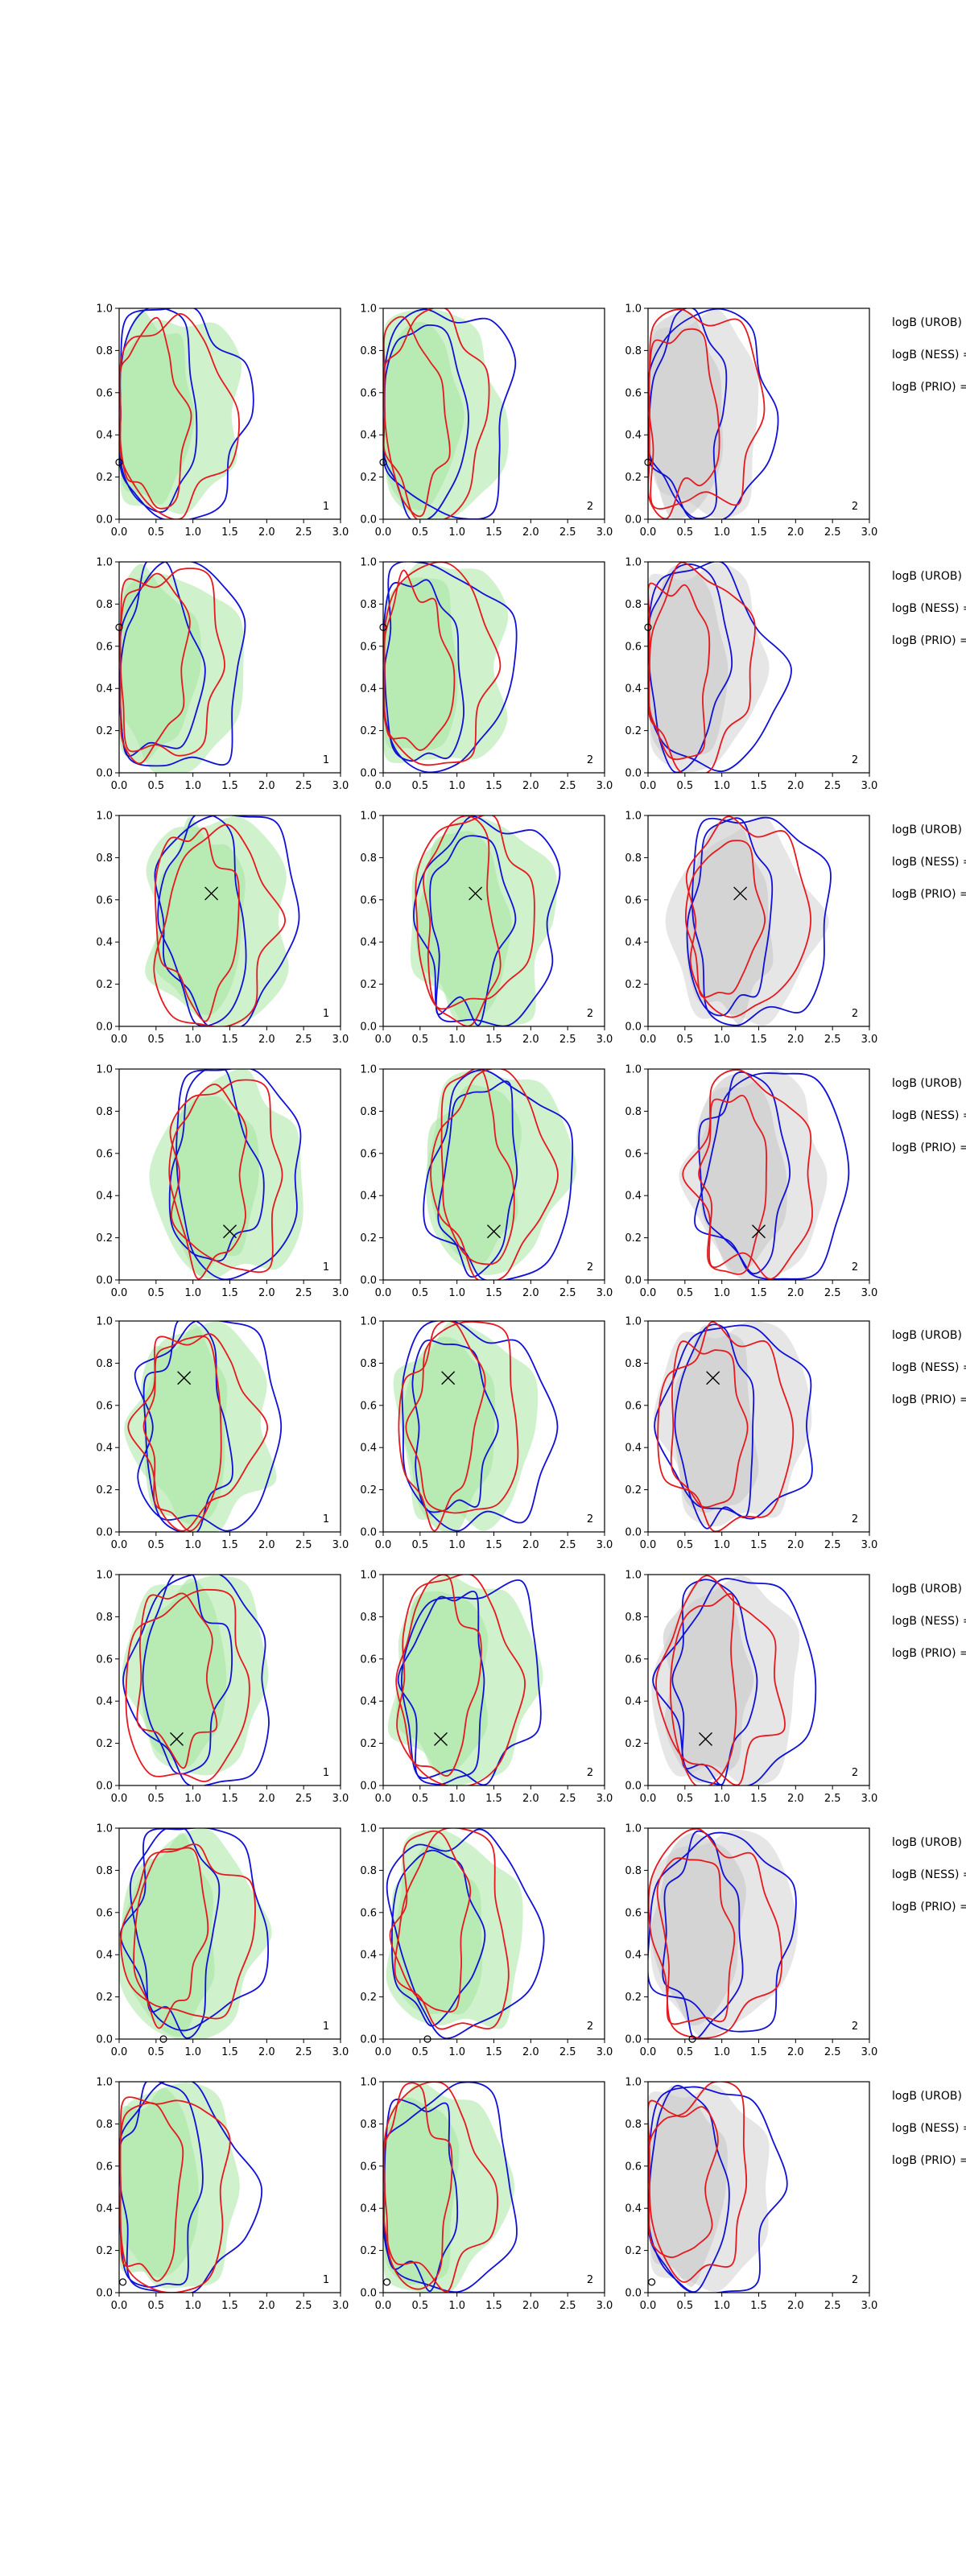 The image size is (966, 2576). I want to click on side-labels-row-8: logB (UROB) = logB (NESS) = logB (PRIO) =, so click(929, 2128).